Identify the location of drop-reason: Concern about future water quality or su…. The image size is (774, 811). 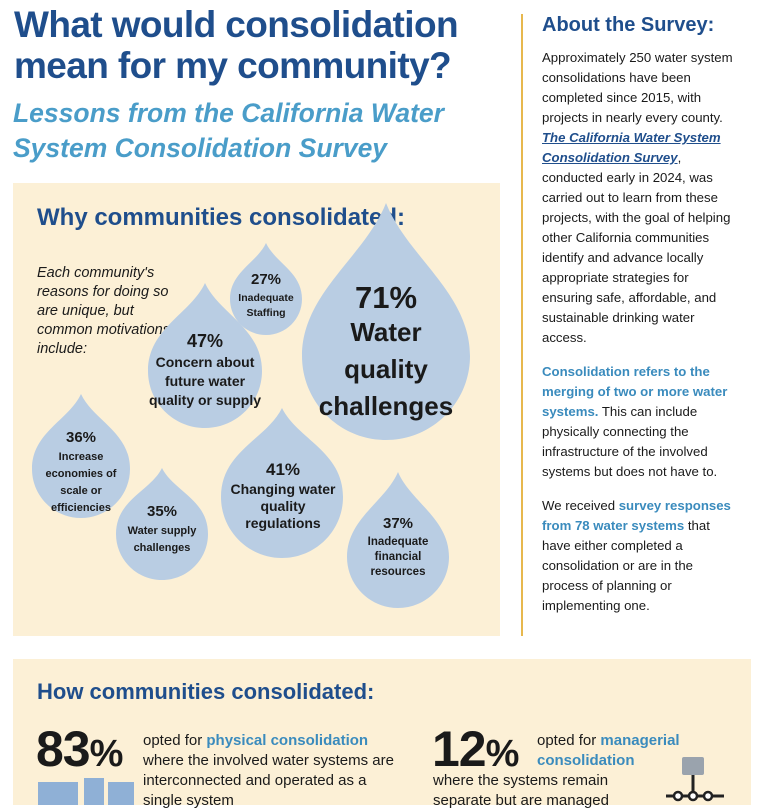
(204, 381).